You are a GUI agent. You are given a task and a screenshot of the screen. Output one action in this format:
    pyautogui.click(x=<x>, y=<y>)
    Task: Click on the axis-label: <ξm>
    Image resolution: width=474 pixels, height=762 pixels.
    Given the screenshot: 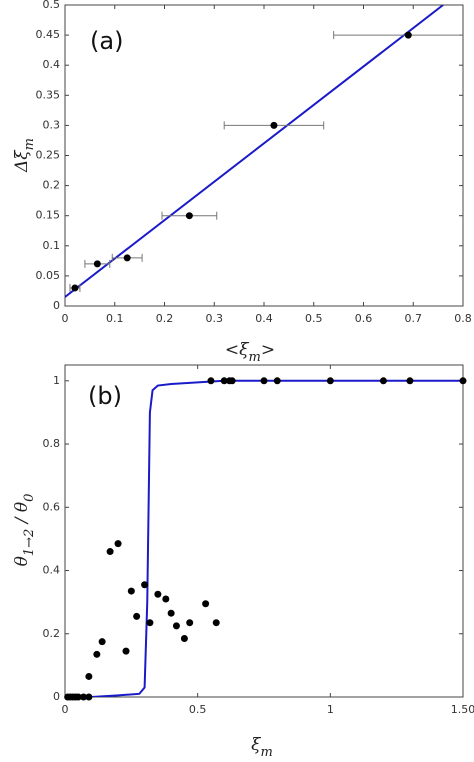 What is the action you would take?
    pyautogui.click(x=250, y=353)
    